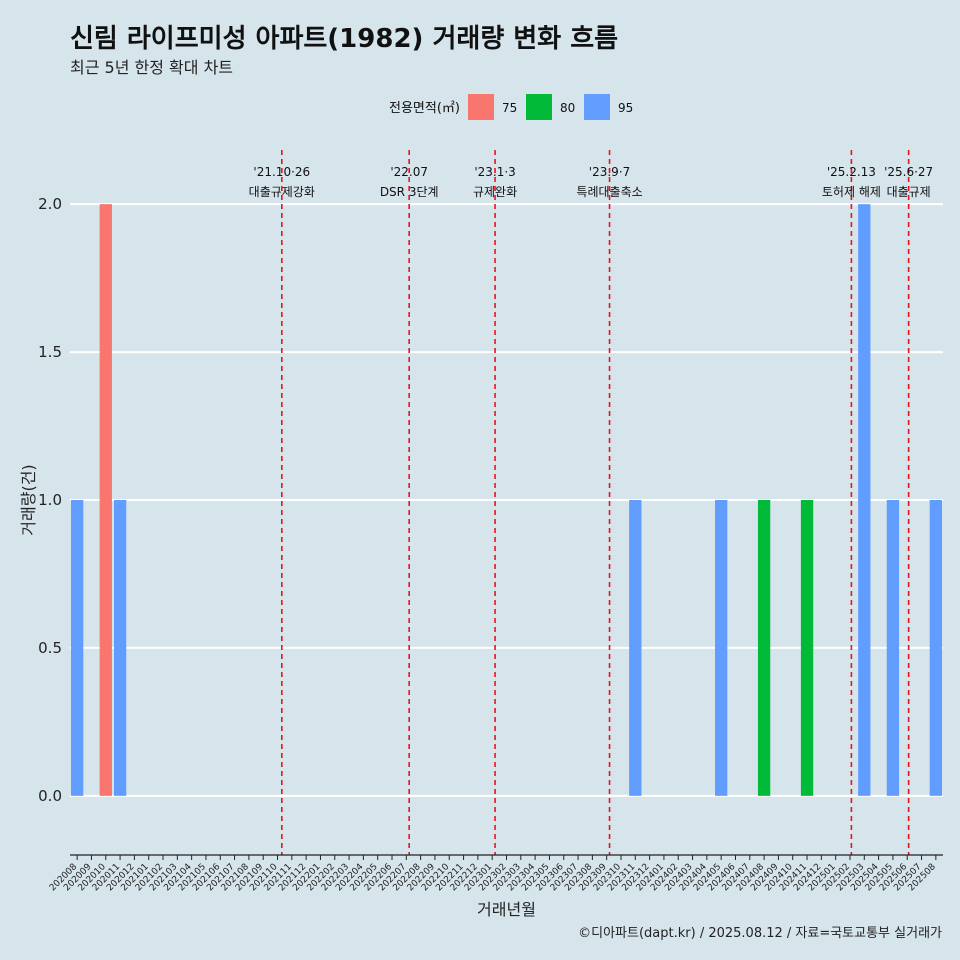 This screenshot has width=960, height=960. Describe the element at coordinates (851, 192) in the screenshot. I see `event-name-label: 토허제 해제` at that location.